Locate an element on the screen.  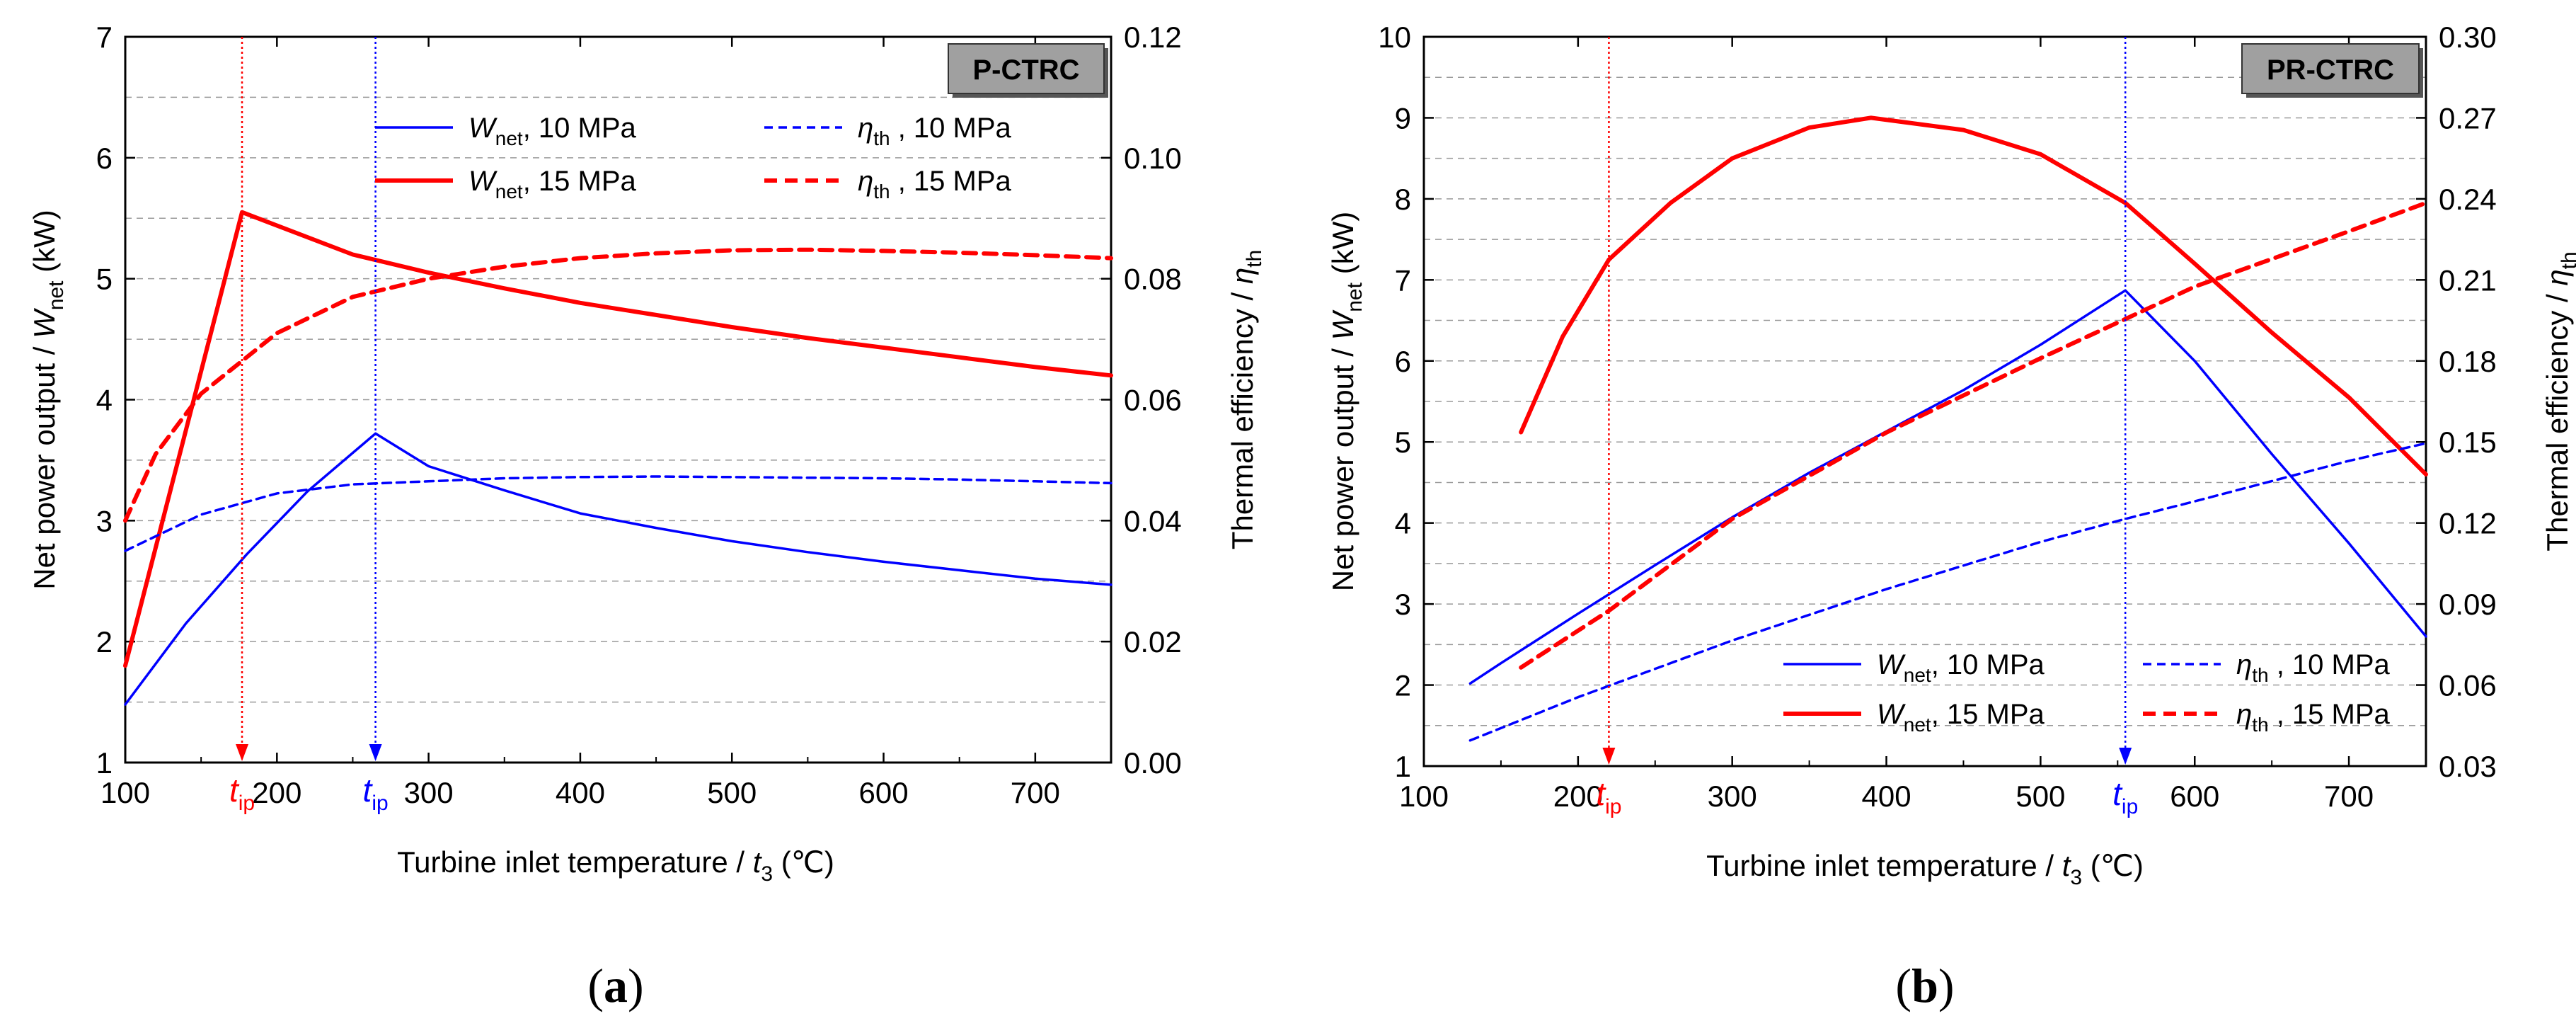
panel-label: (b) is located at coordinates (1925, 986).